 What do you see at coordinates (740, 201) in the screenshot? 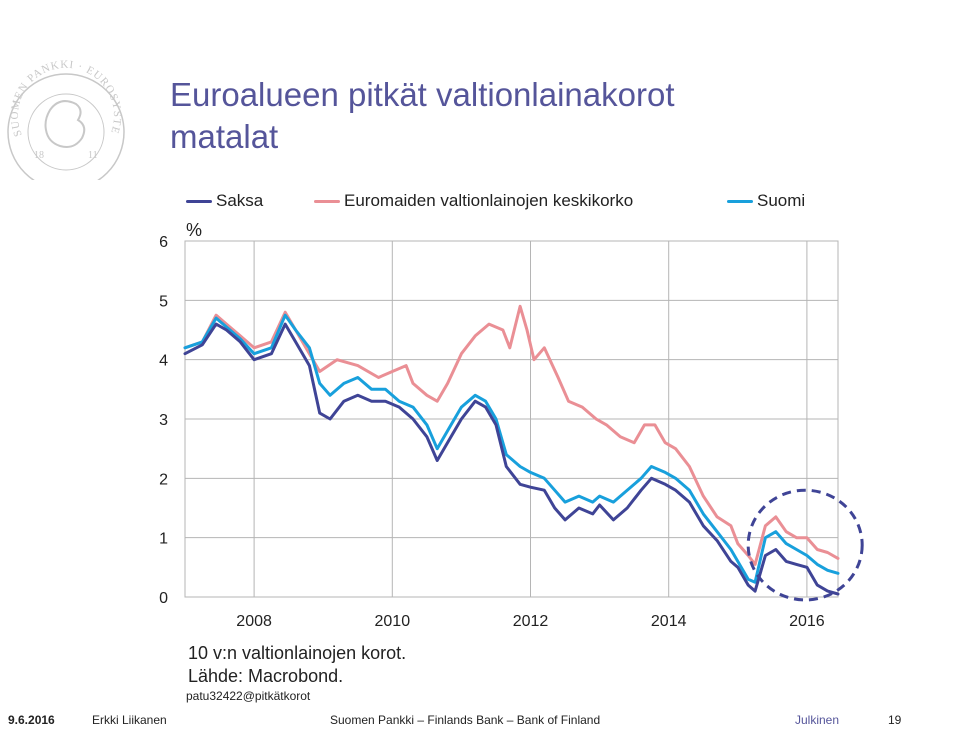
I see `legend-swatch-suomi` at bounding box center [740, 201].